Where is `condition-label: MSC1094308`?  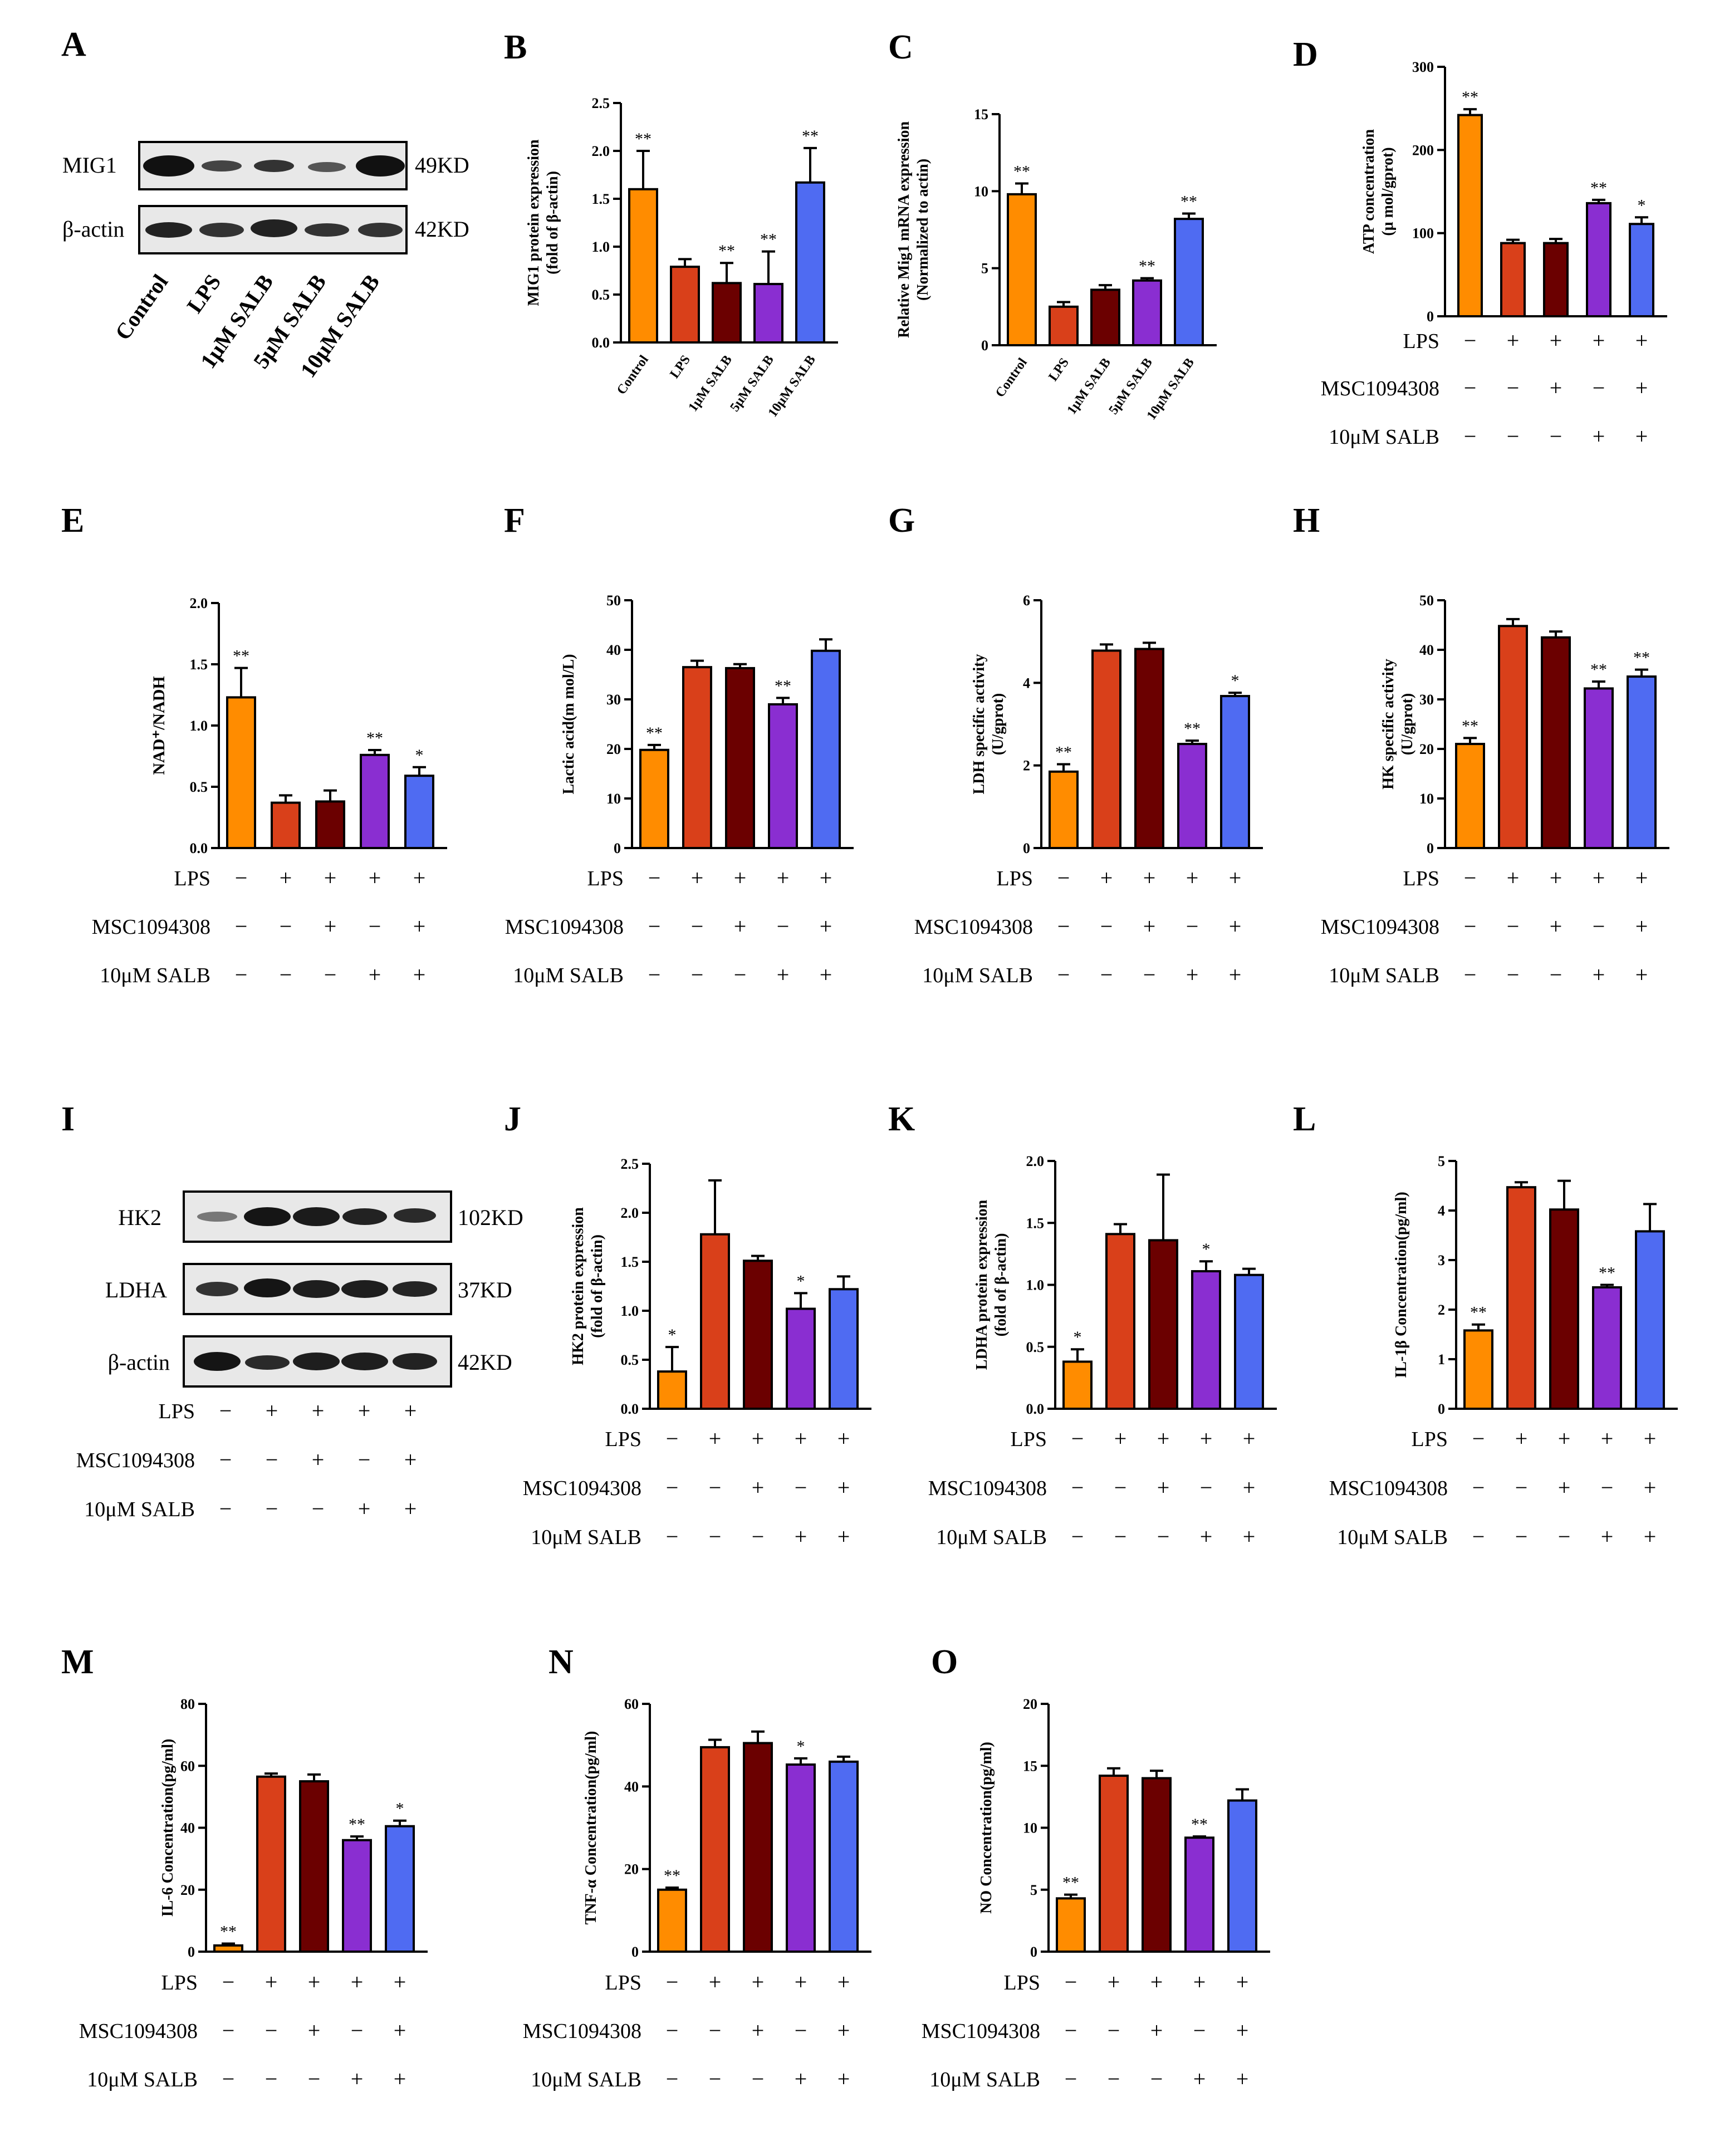
condition-label: MSC1094308 is located at coordinates (1380, 388).